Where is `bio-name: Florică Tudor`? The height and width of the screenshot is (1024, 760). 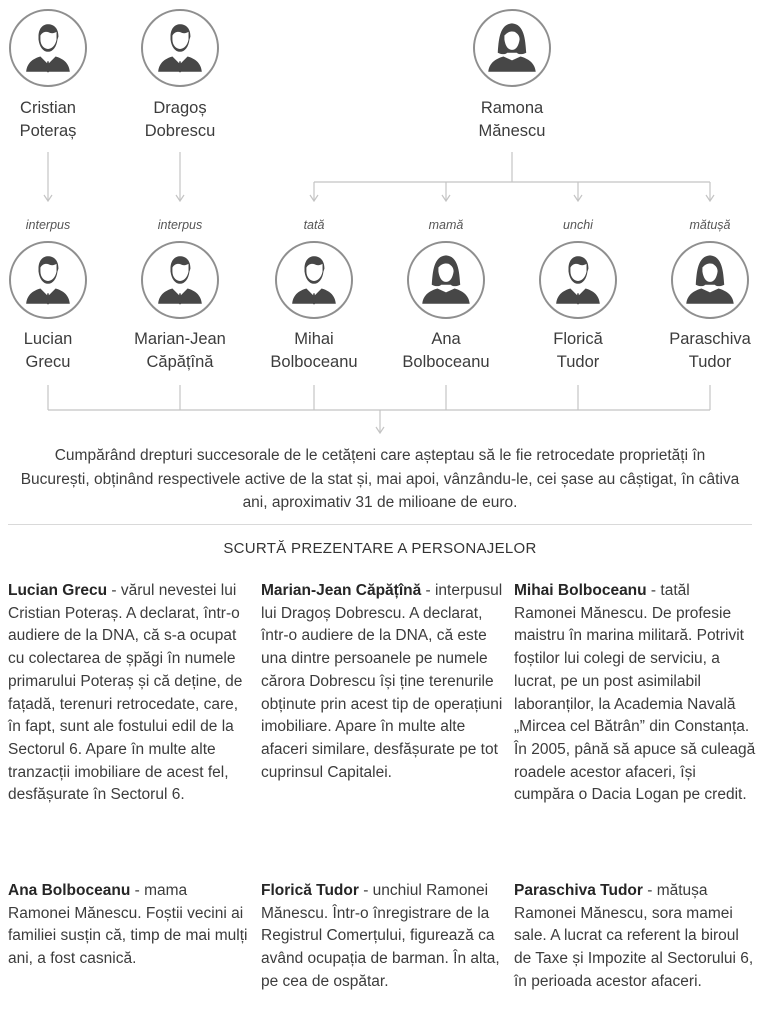 bio-name: Florică Tudor is located at coordinates (310, 890).